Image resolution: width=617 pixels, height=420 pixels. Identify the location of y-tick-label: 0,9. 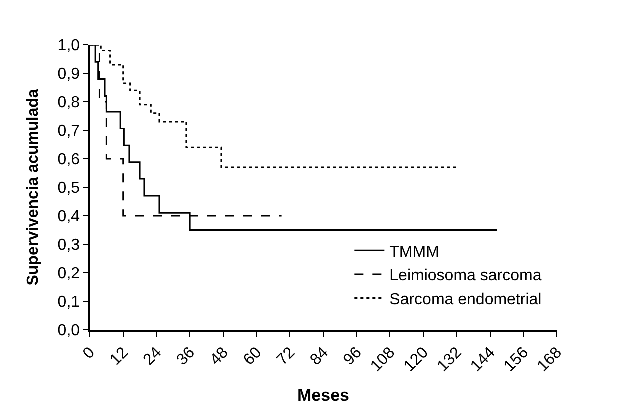
(69, 75).